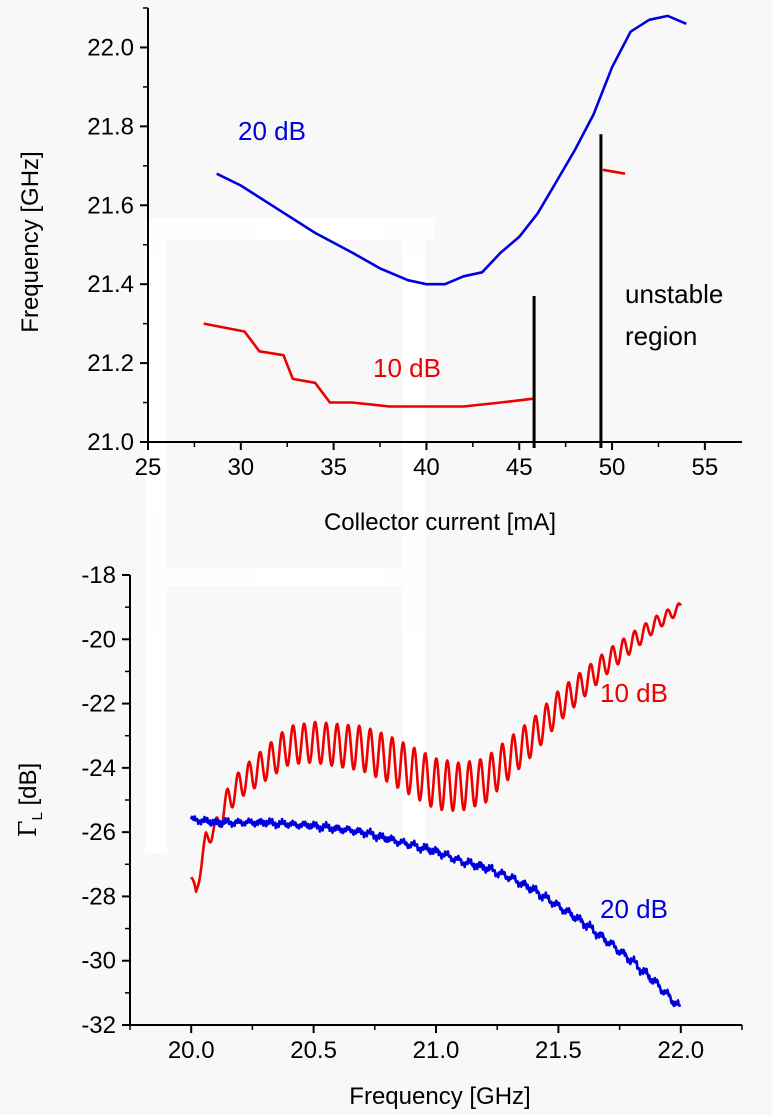 This screenshot has width=772, height=1115. I want to click on bottom-y-tick-label: -26, so click(98, 832).